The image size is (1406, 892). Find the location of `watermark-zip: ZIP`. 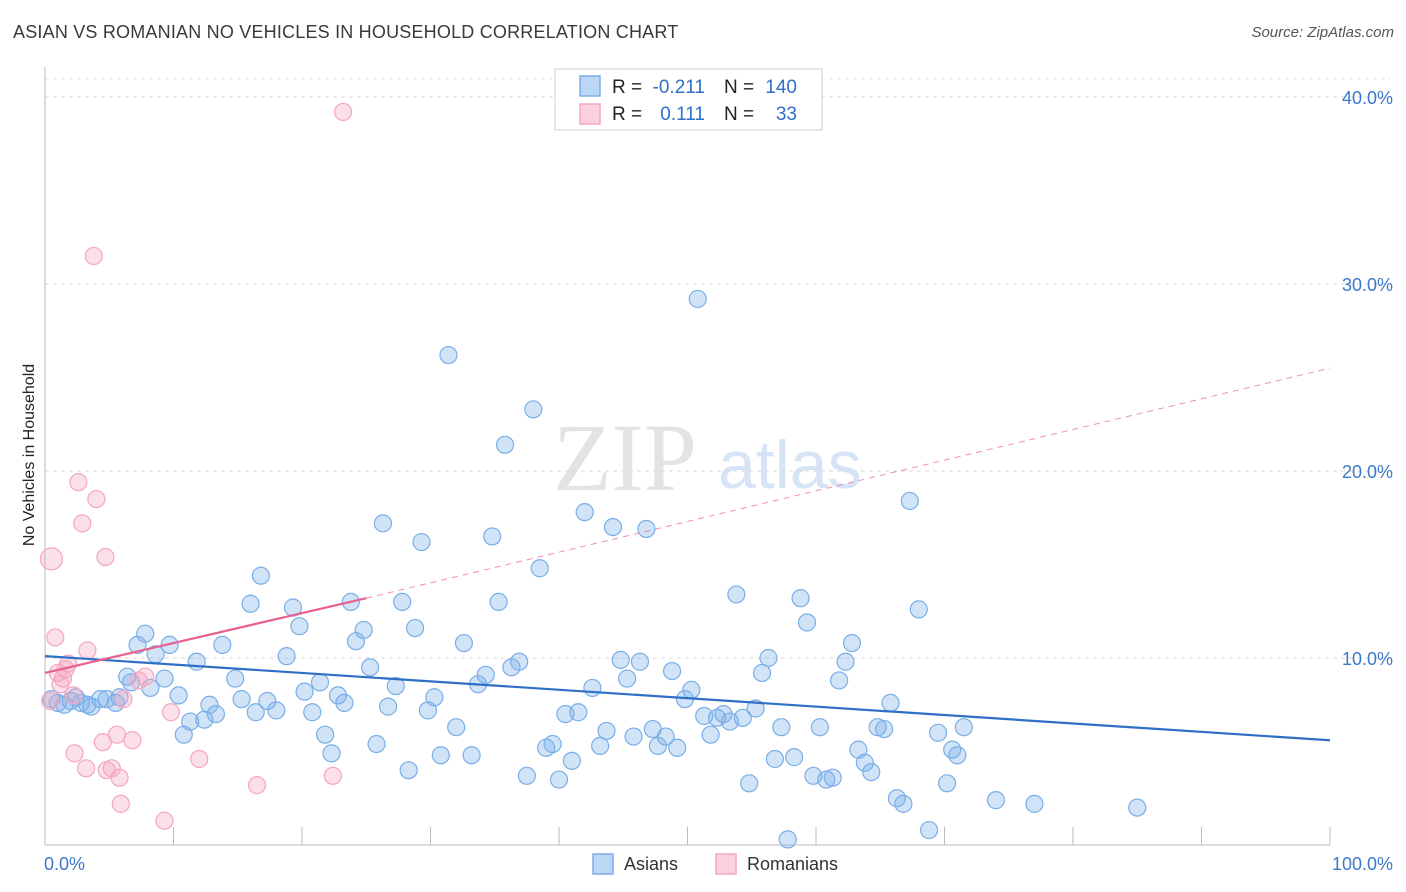

watermark-zip: ZIP is located at coordinates (625, 457).